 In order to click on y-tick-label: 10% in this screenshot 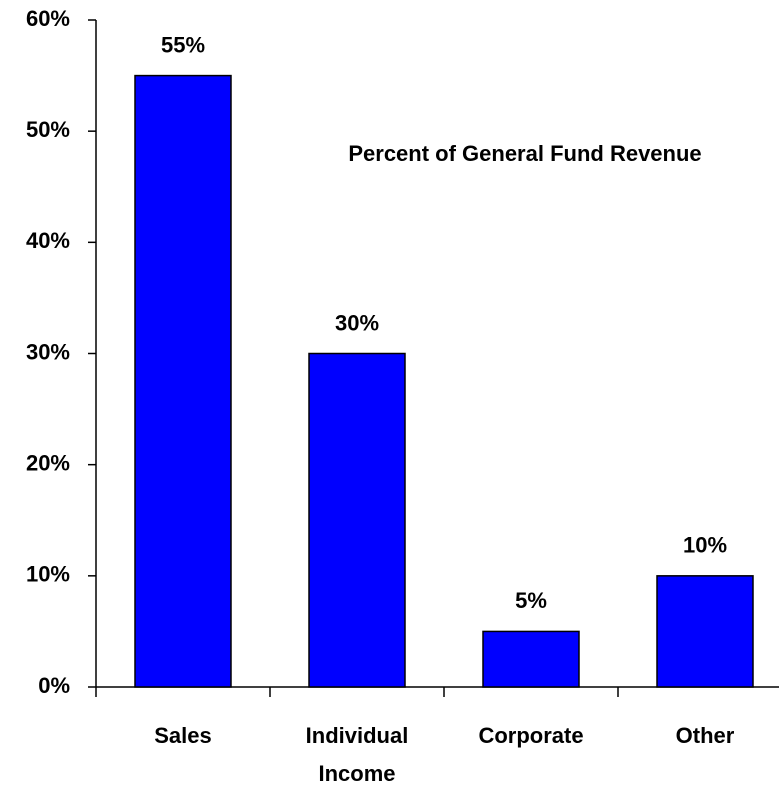, I will do `click(48, 574)`.